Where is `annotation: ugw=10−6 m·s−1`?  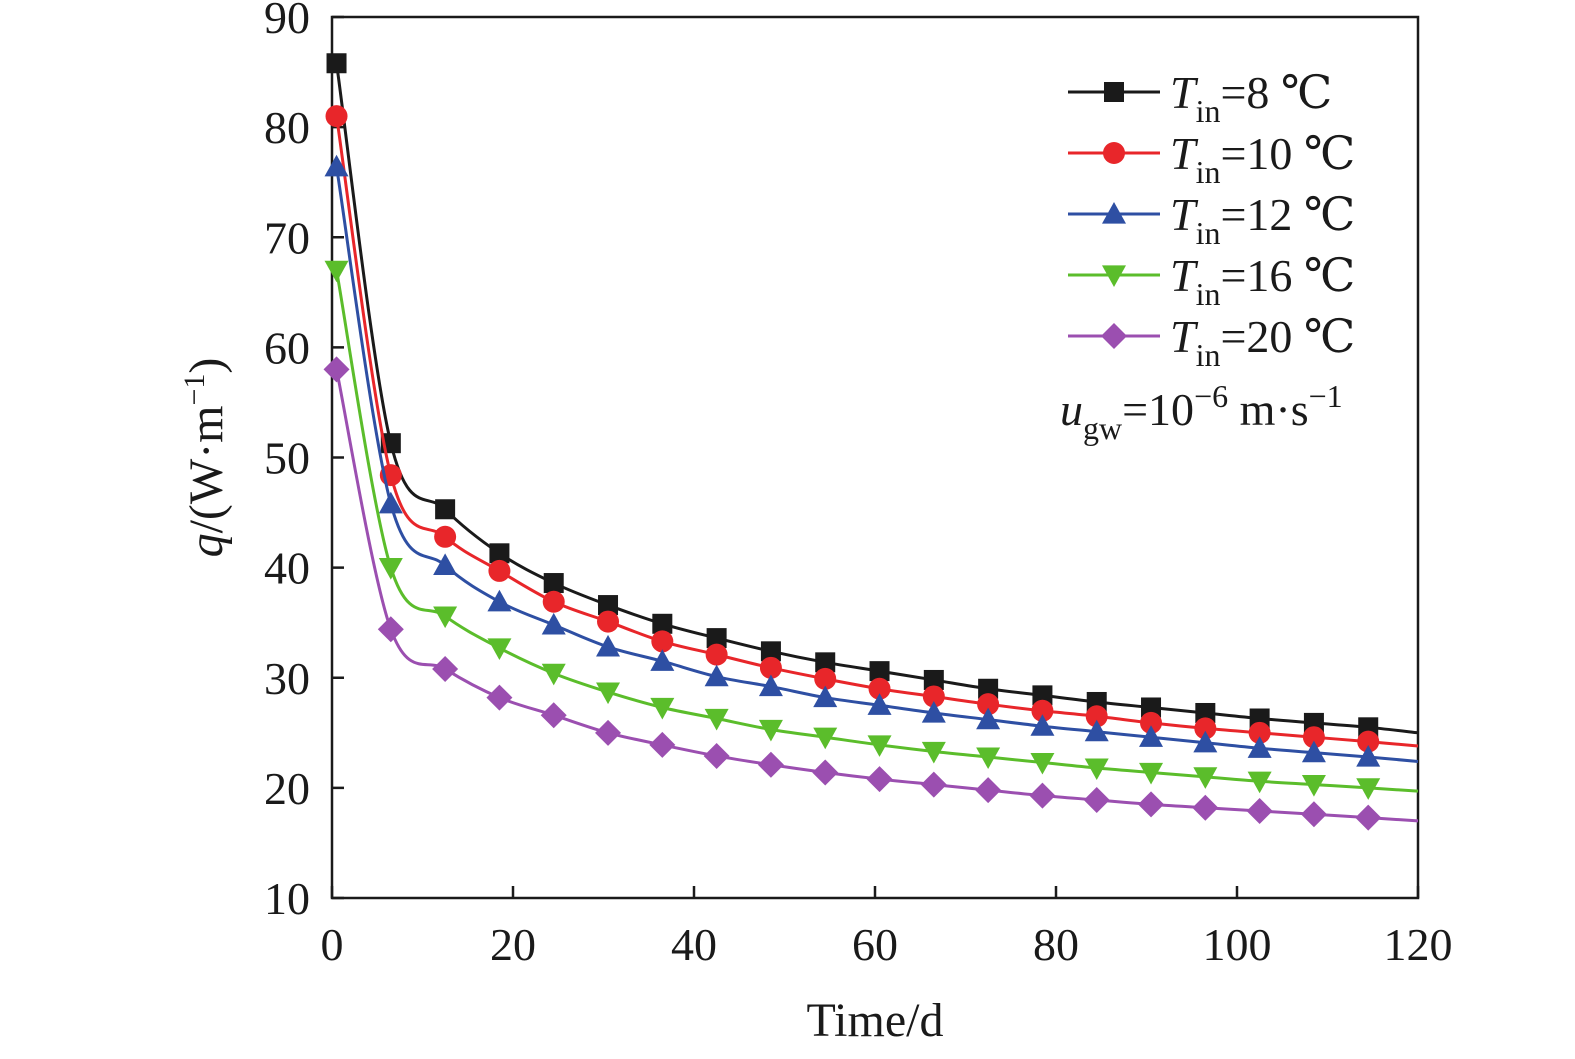 annotation: ugw=10−6 m·s−1 is located at coordinates (1201, 412).